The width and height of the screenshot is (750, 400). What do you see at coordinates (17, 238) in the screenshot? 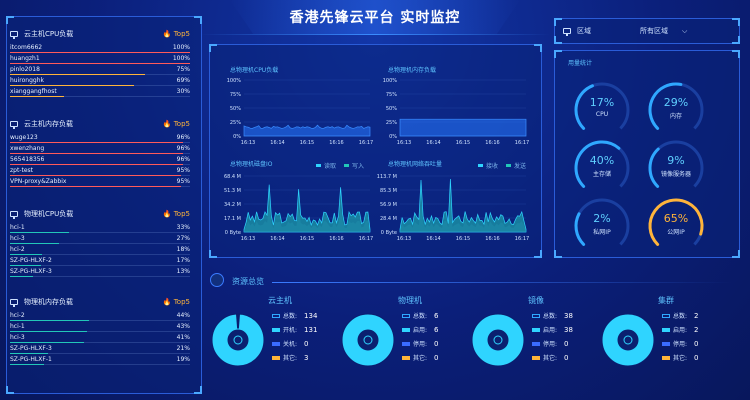
I see `item-name: hci-3` at bounding box center [17, 238].